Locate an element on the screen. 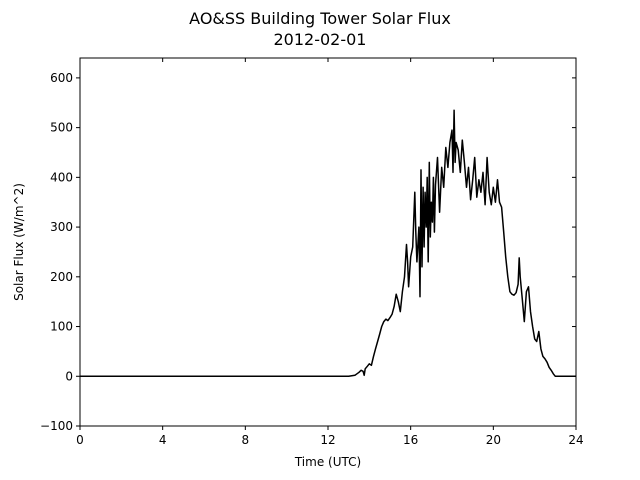 The height and width of the screenshot is (480, 640). x-axis-label: Time (UTC) is located at coordinates (327, 462).